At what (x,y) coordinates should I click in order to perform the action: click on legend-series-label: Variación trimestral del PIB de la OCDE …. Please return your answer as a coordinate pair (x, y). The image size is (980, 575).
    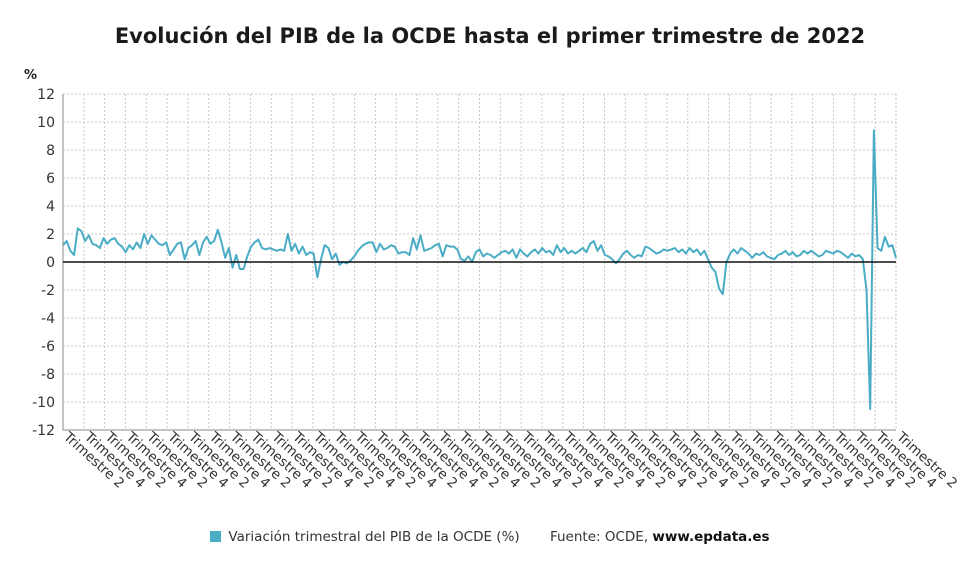
    Looking at the image, I should click on (374, 537).